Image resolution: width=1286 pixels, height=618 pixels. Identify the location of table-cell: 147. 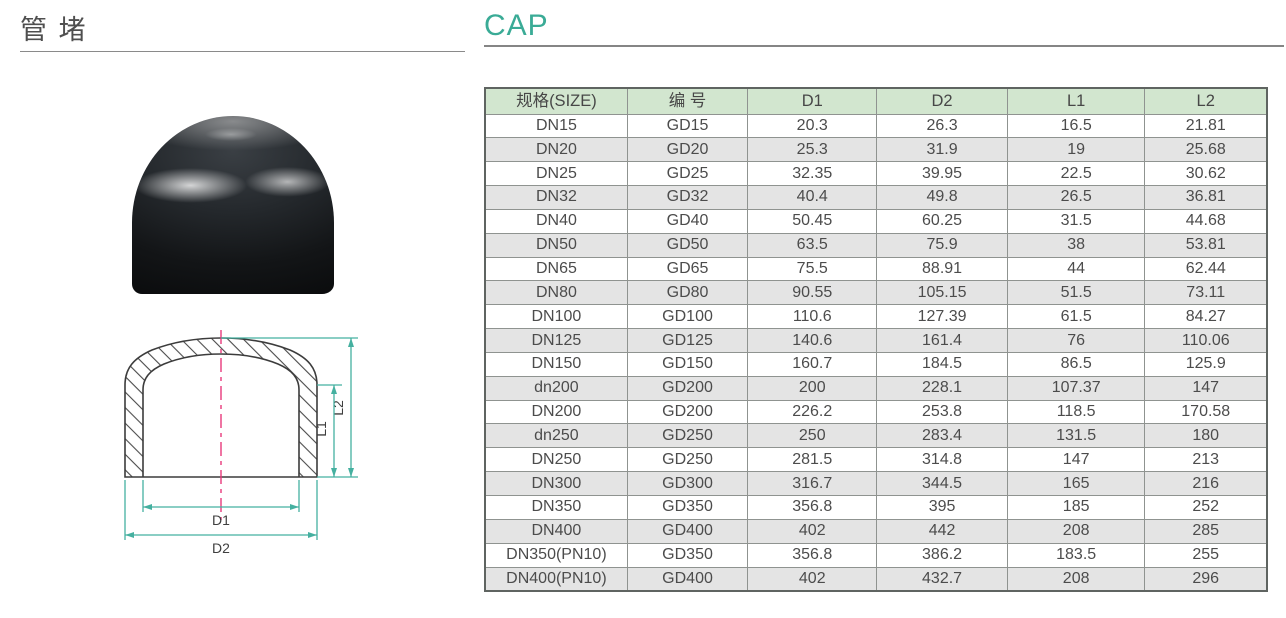
(1076, 460).